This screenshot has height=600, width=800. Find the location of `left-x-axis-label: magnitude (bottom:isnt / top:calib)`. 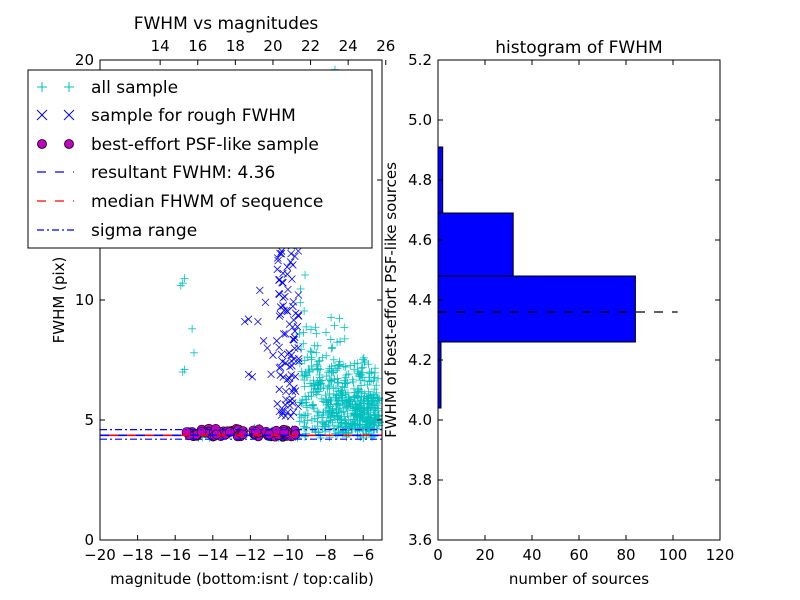

left-x-axis-label: magnitude (bottom:isnt / top:calib) is located at coordinates (242, 579).